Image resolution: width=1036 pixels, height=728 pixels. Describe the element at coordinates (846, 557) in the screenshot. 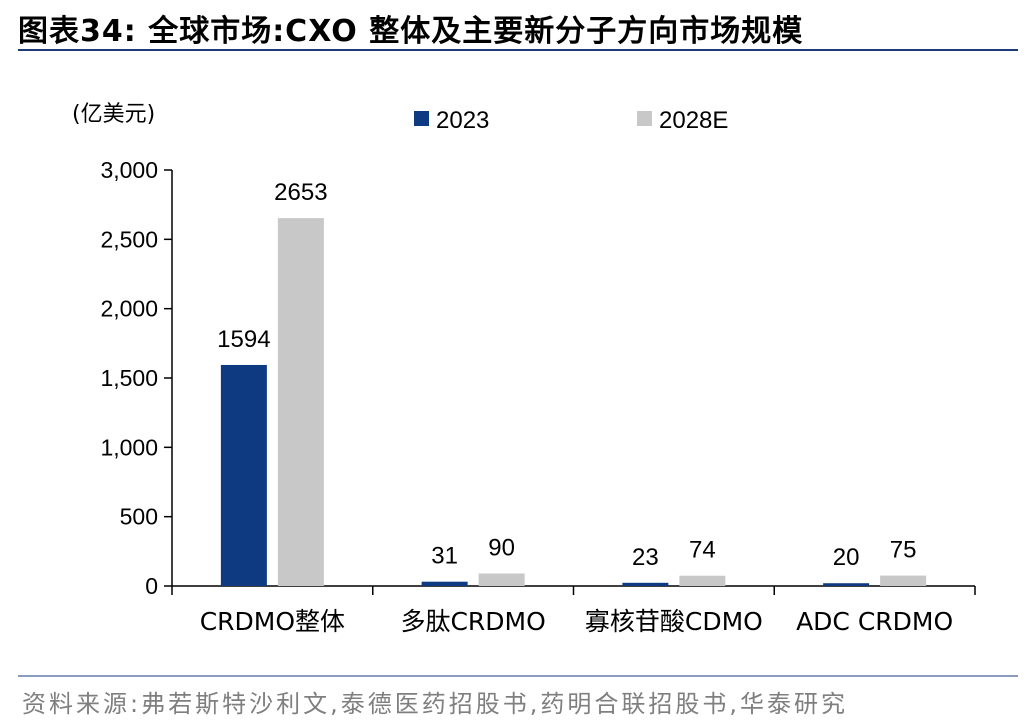

I see `data-label: 20` at that location.